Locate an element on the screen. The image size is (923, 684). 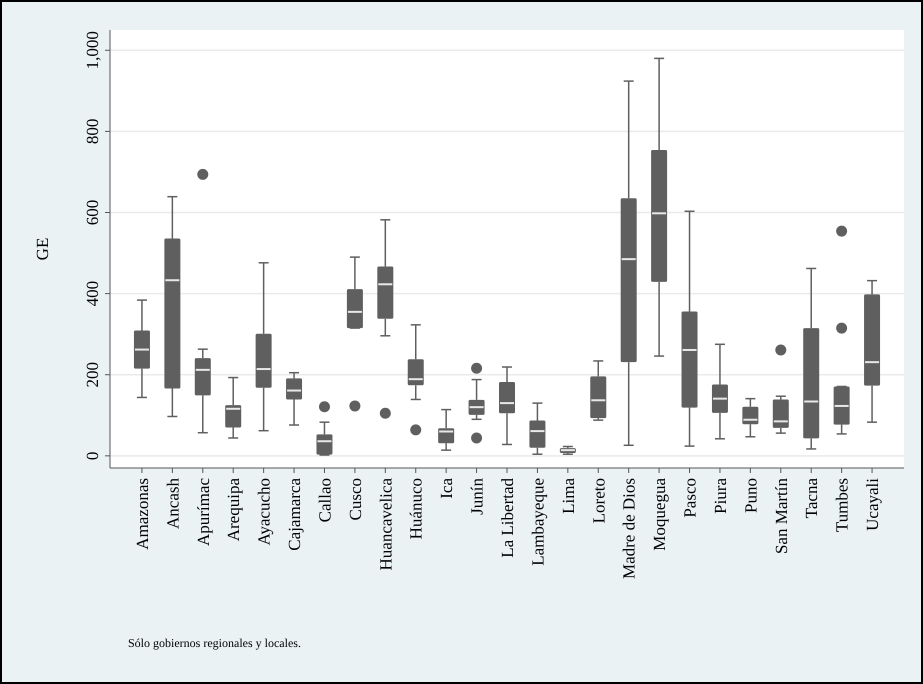
x-tick-label: Tacna is located at coordinates (812, 498).